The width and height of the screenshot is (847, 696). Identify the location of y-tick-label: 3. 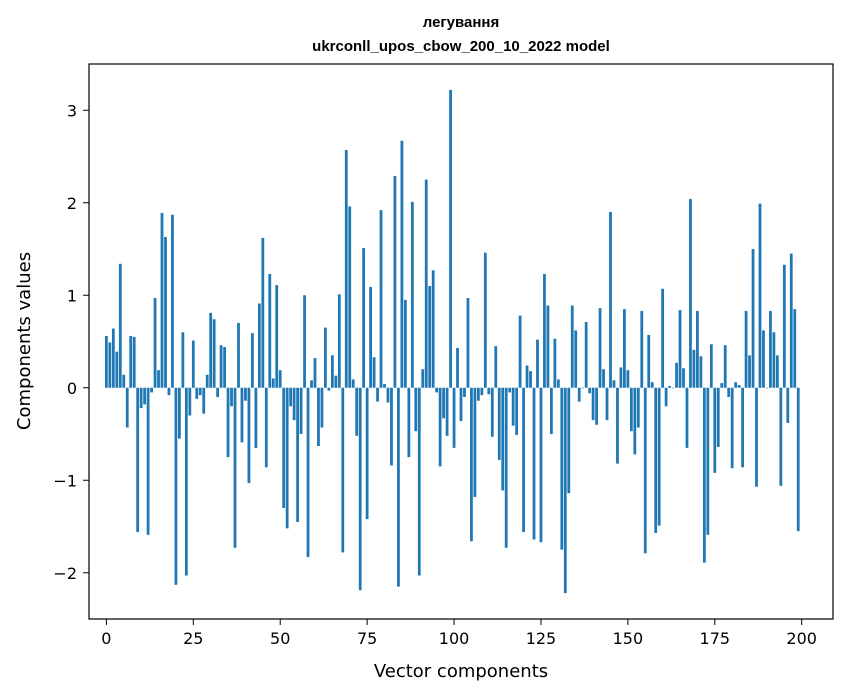
(72, 110).